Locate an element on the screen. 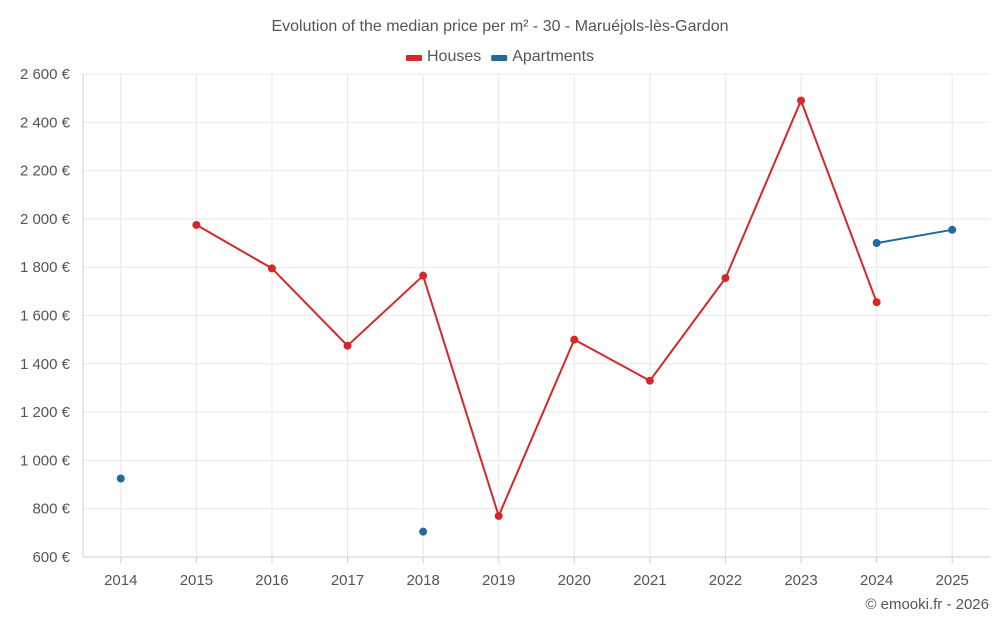  apartments-line is located at coordinates (914, 236).